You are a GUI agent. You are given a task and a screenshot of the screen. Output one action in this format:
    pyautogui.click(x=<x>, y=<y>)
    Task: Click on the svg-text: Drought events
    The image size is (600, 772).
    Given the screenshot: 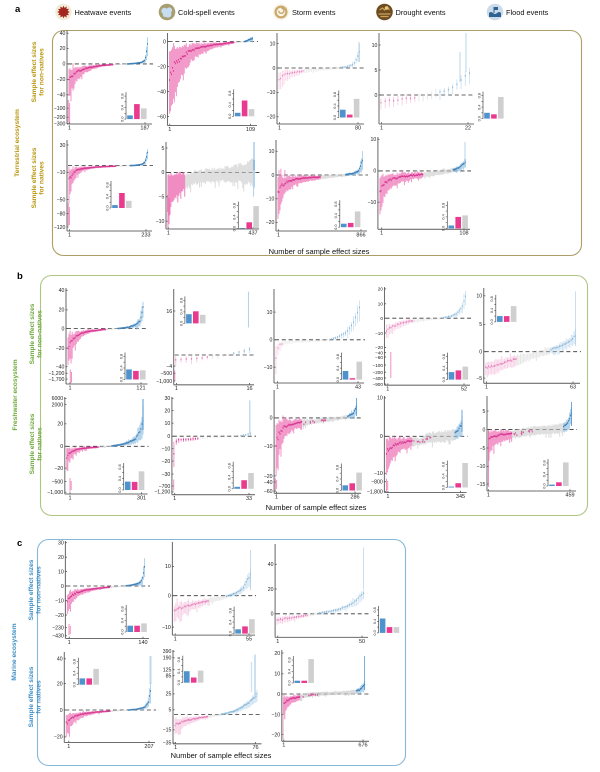 What is the action you would take?
    pyautogui.click(x=421, y=12)
    